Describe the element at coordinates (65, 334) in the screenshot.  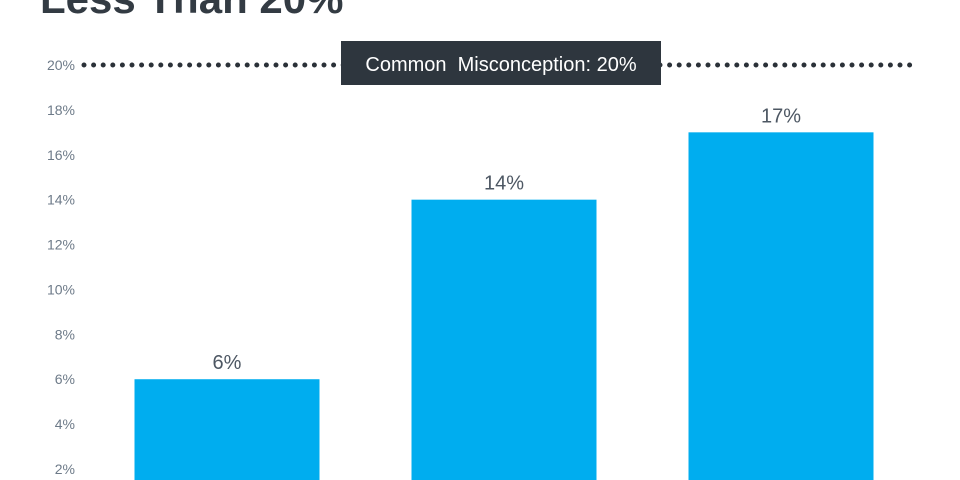
I see `y-tick-label: 8%` at that location.